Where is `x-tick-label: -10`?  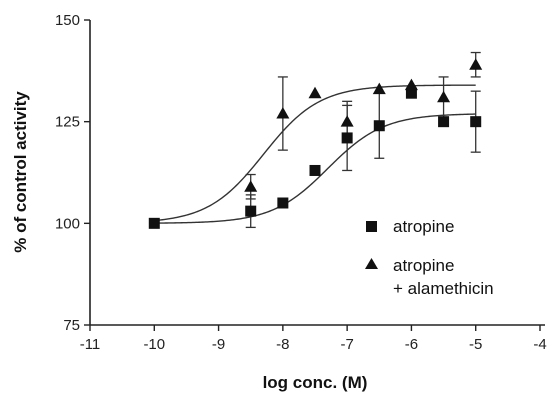 x-tick-label: -10 is located at coordinates (154, 344).